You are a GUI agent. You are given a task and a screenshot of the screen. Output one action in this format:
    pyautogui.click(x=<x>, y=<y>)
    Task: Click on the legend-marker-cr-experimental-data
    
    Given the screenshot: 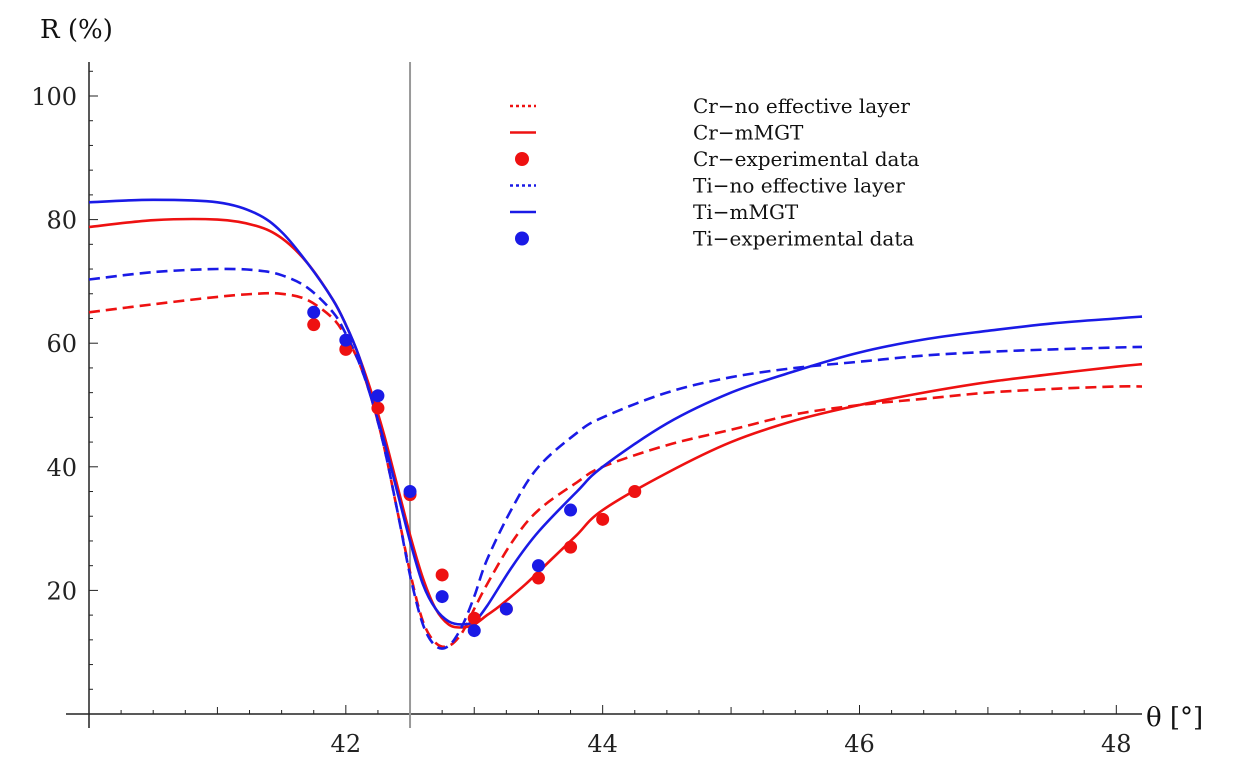 What is the action you would take?
    pyautogui.click(x=522, y=159)
    